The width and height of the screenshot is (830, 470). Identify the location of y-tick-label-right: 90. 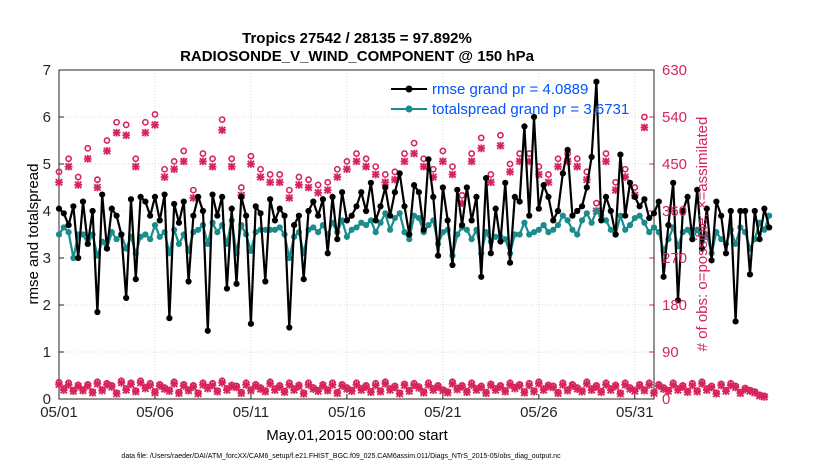
(670, 352).